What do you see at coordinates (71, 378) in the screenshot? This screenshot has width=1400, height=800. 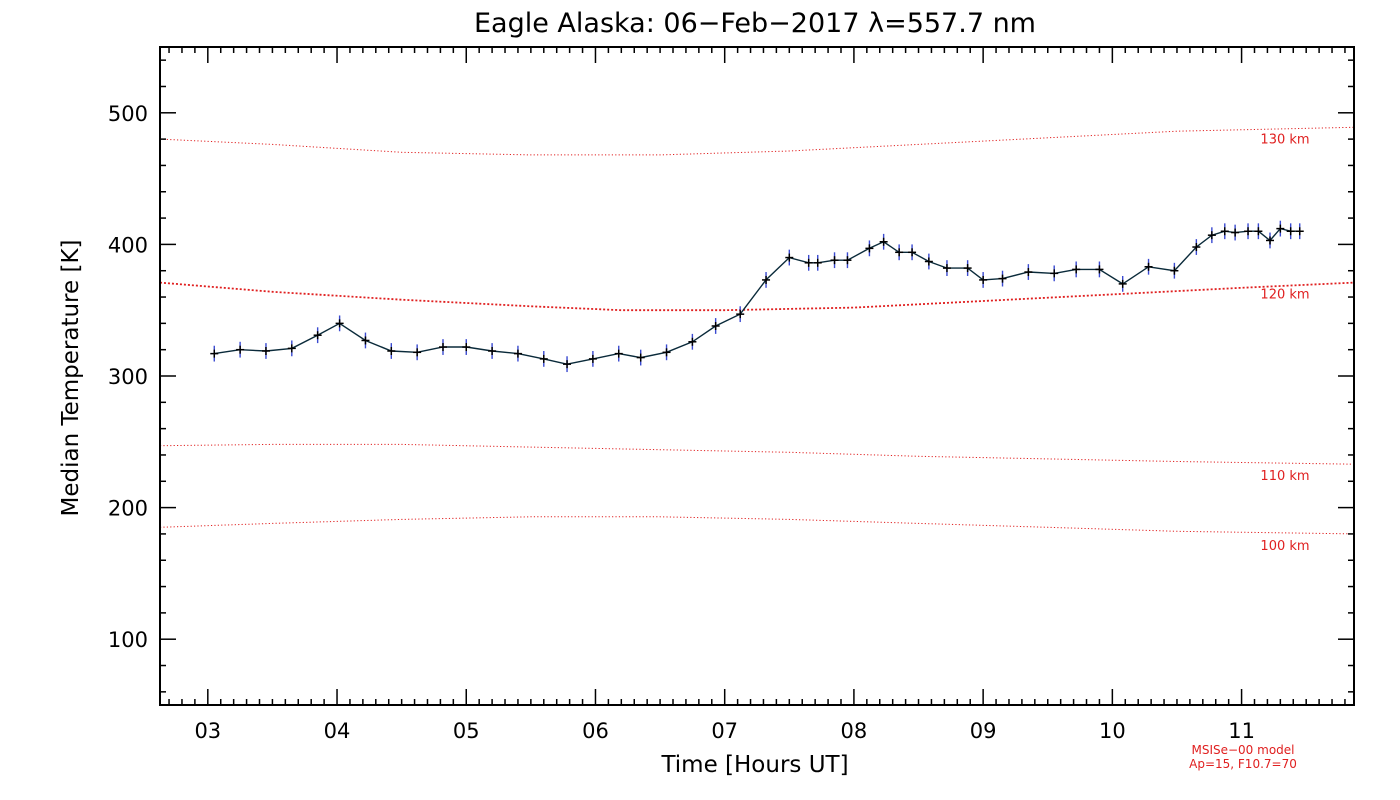 I see `y-axis-label: Median Temperature [K]` at bounding box center [71, 378].